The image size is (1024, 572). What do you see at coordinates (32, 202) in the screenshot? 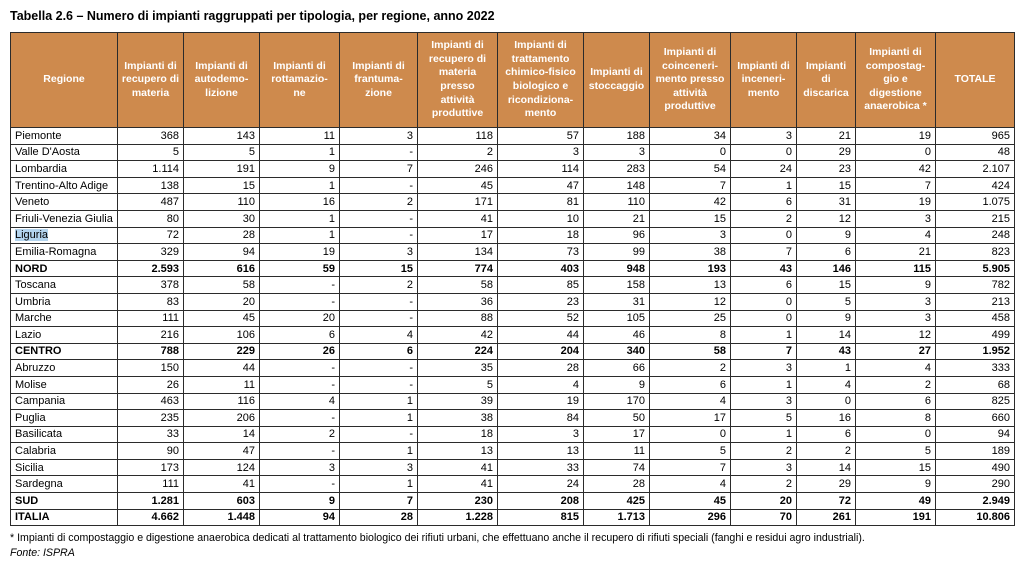
I see `region-label: Veneto` at bounding box center [32, 202].